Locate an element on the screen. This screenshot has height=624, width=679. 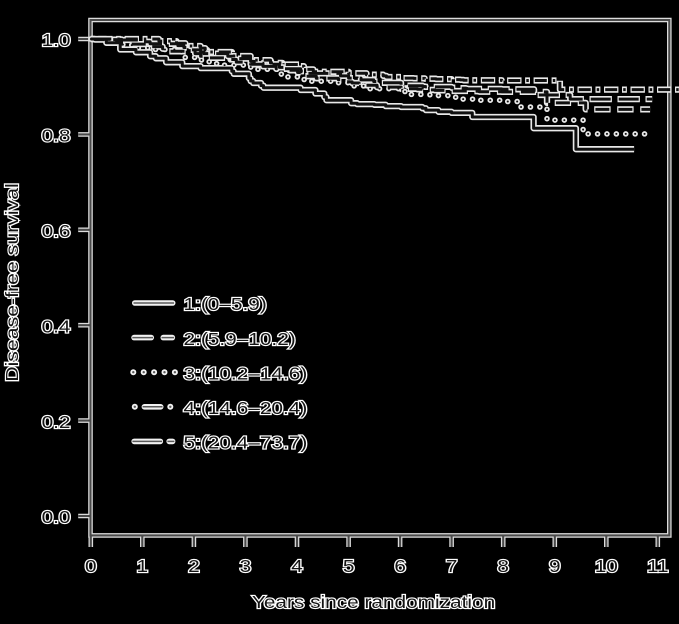
svg-text: 10 is located at coordinates (606, 566).